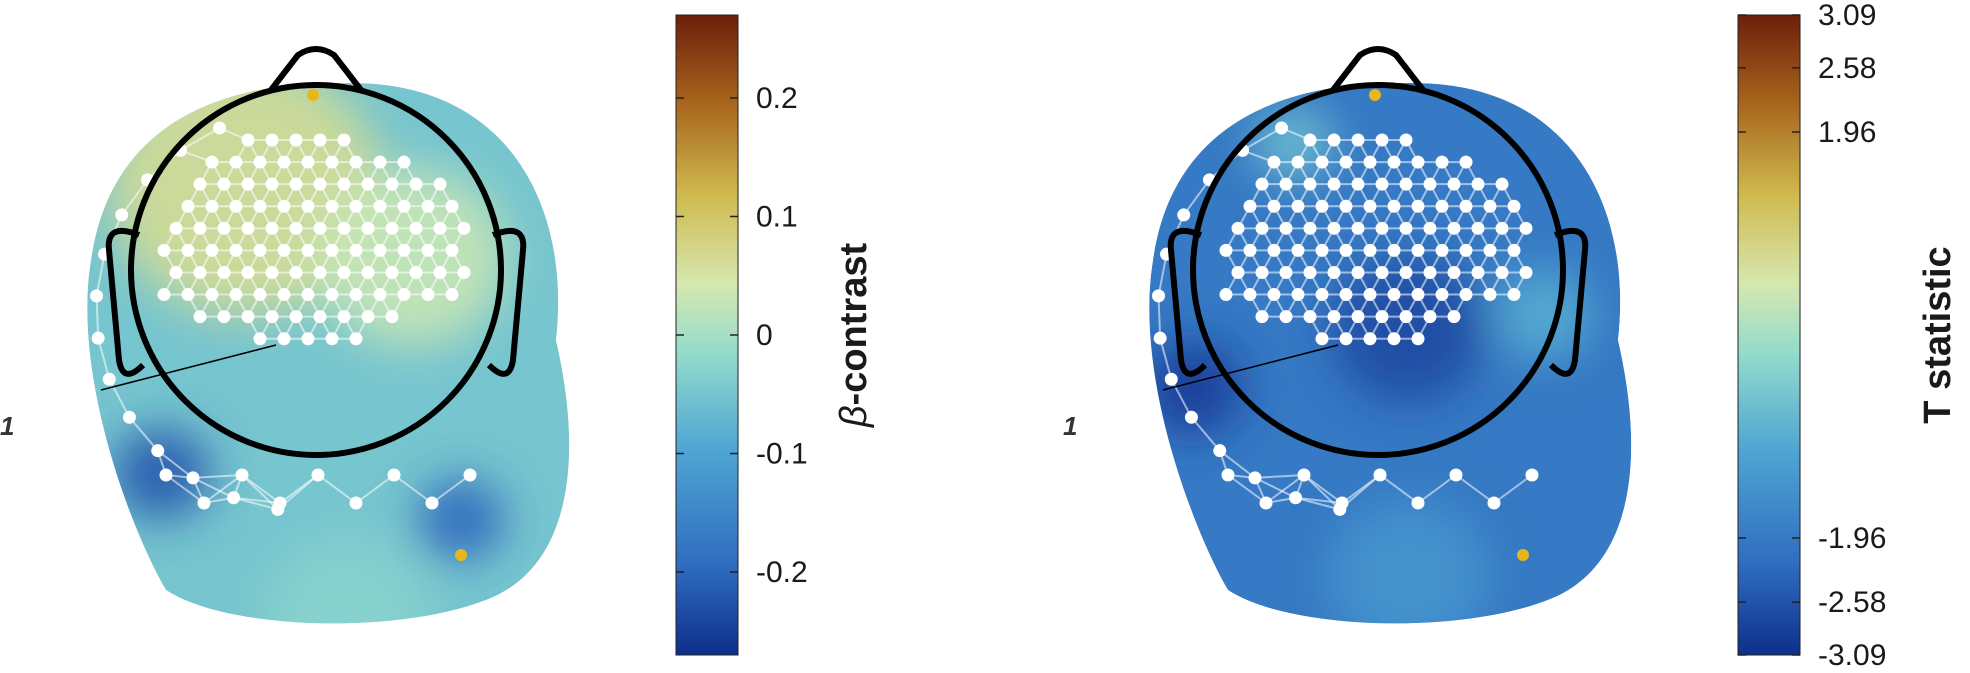 Image resolution: width=1970 pixels, height=673 pixels. Describe the element at coordinates (1852, 655) in the screenshot. I see `colorbar-tick-label: -3.09` at that location.